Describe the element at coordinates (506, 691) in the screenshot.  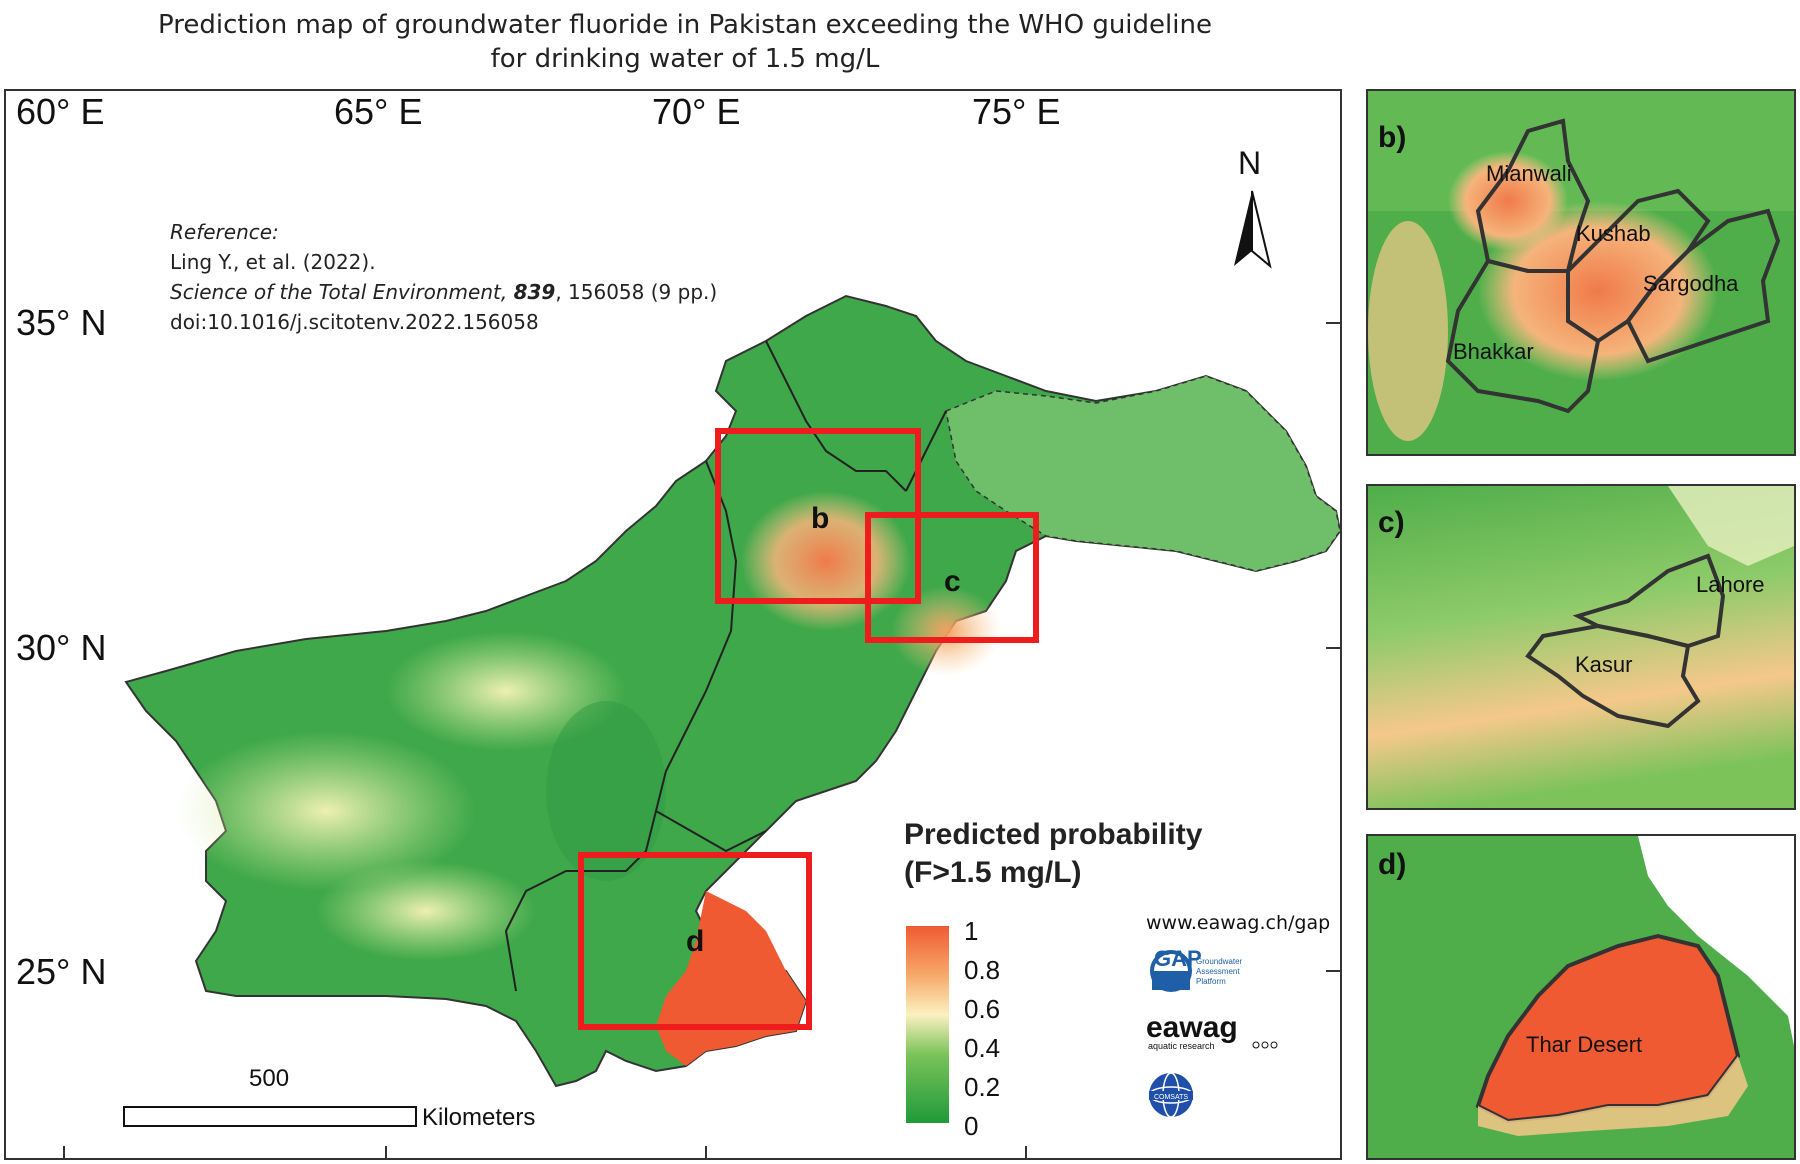
I see `pale-zone-central-west` at that location.